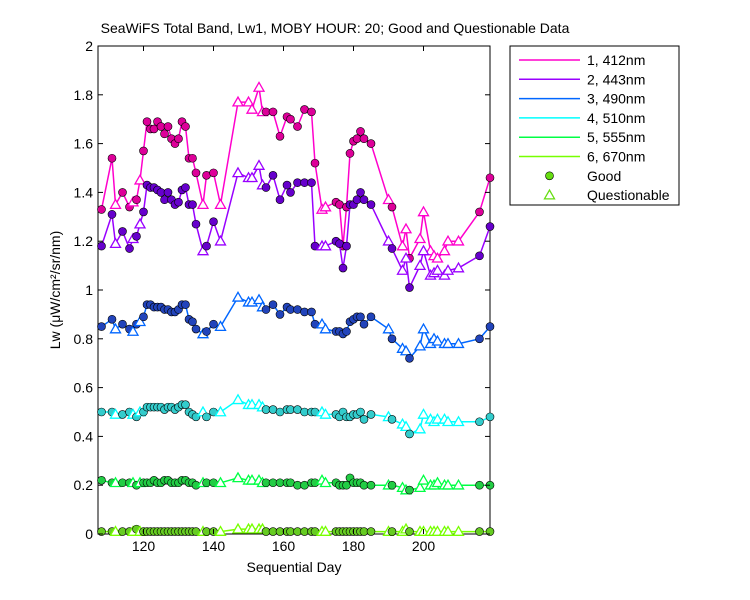 The width and height of the screenshot is (750, 600). I want to click on legend-label: 2, 443nm, so click(616, 79).